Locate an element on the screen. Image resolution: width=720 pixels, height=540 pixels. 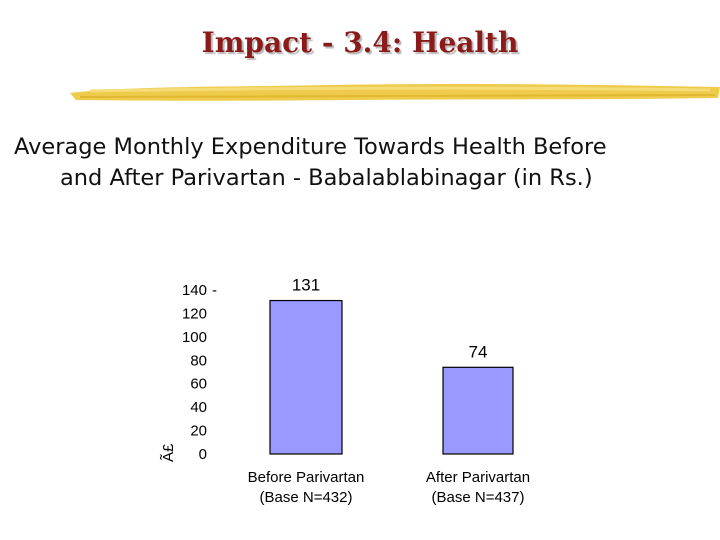
y-tick-label: 0 is located at coordinates (203, 454).